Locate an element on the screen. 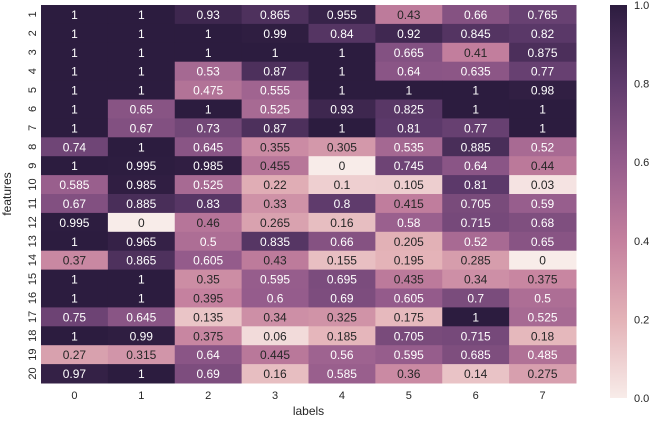 The height and width of the screenshot is (432, 665). colorbar-tick-label: 1.0 is located at coordinates (641, 6).